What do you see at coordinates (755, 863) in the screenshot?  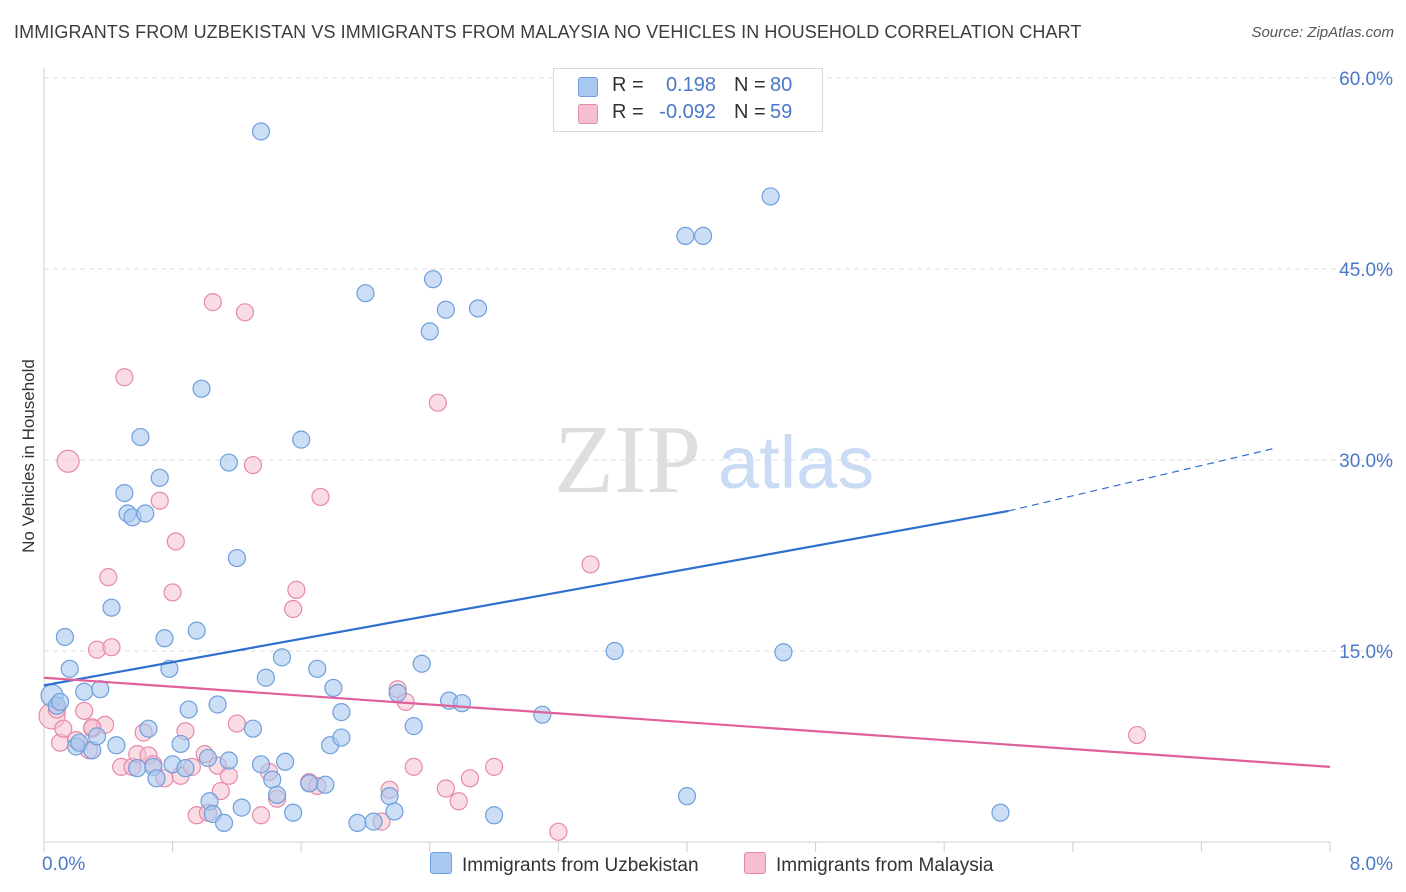 I see `bottom-legend-swatch-pink` at bounding box center [755, 863].